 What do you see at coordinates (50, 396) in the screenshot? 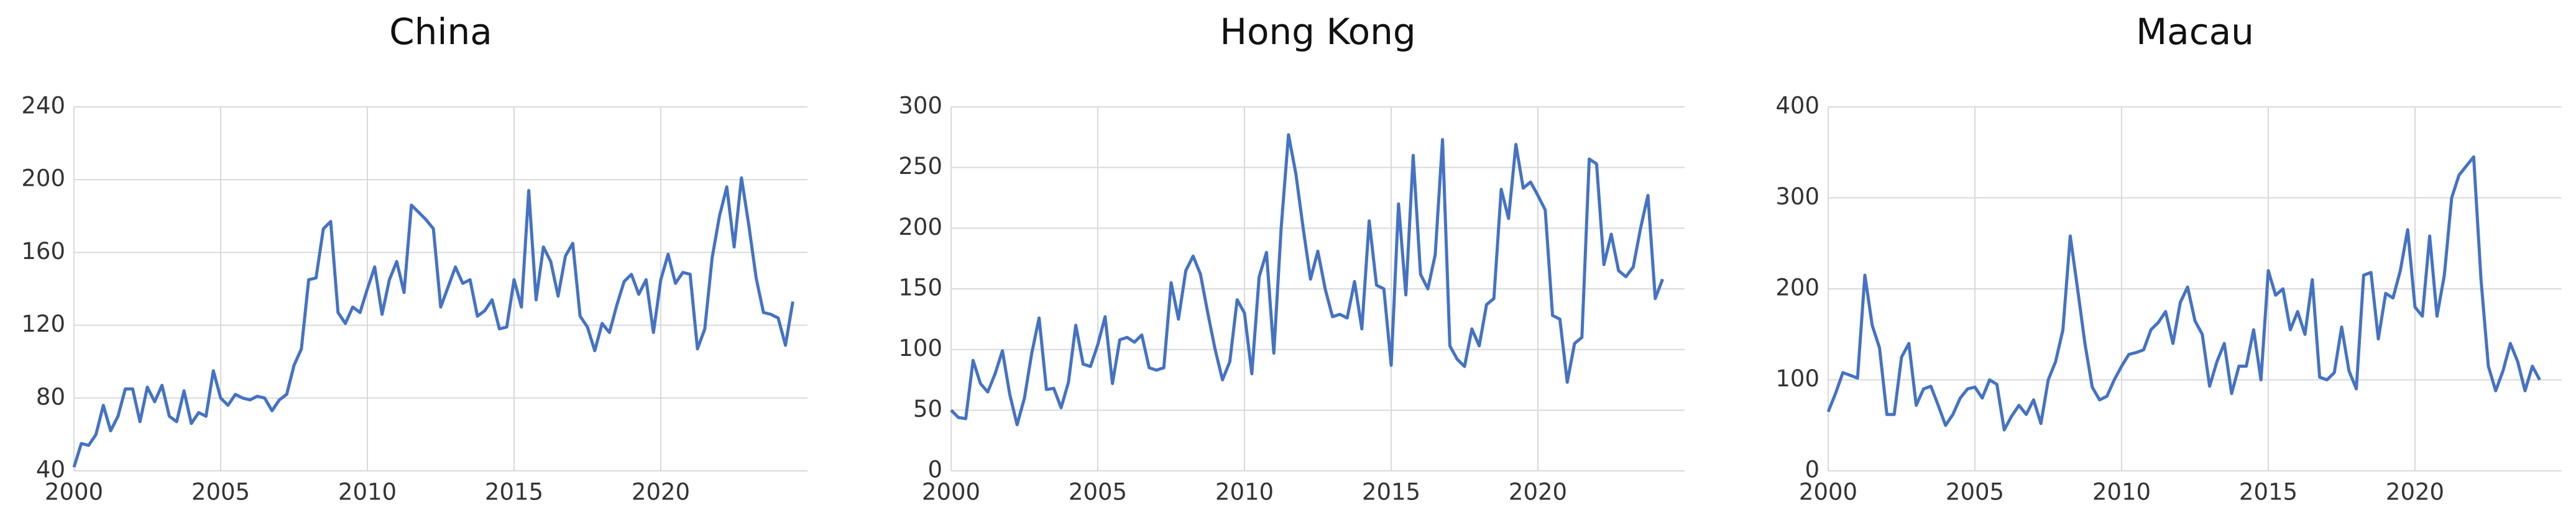
I see `y-tick-label: 80` at bounding box center [50, 396].